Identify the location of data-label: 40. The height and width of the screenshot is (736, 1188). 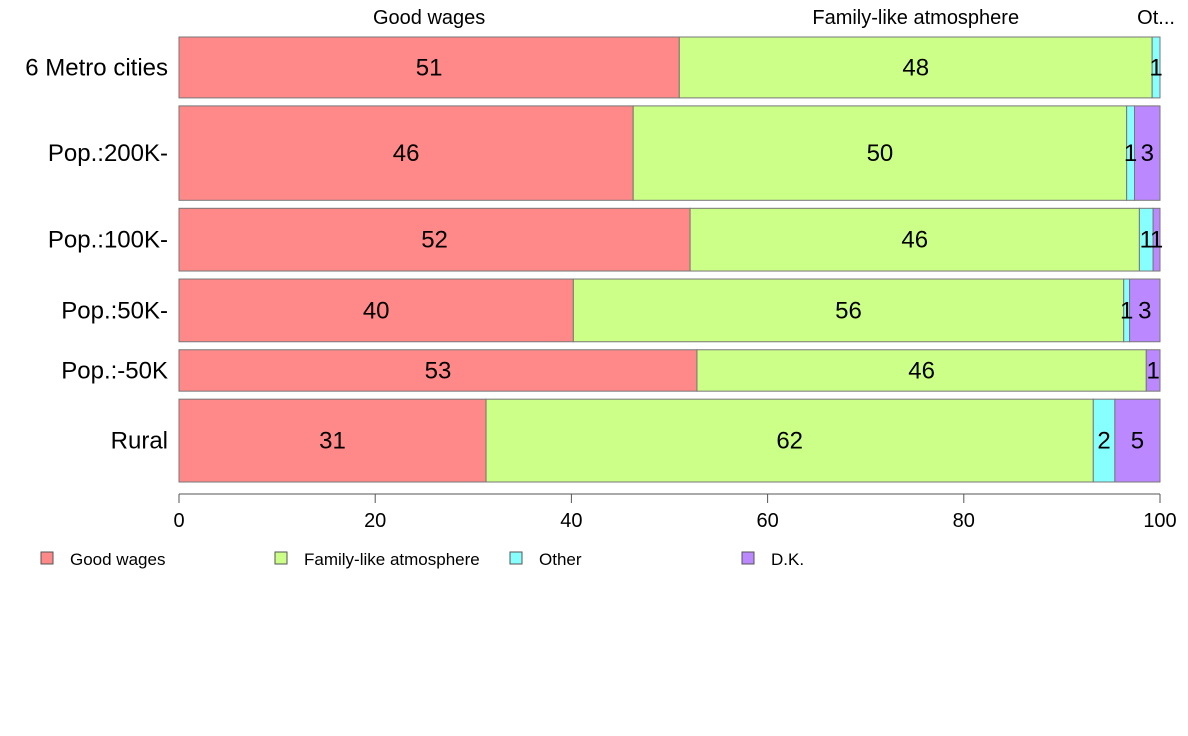
(376, 310).